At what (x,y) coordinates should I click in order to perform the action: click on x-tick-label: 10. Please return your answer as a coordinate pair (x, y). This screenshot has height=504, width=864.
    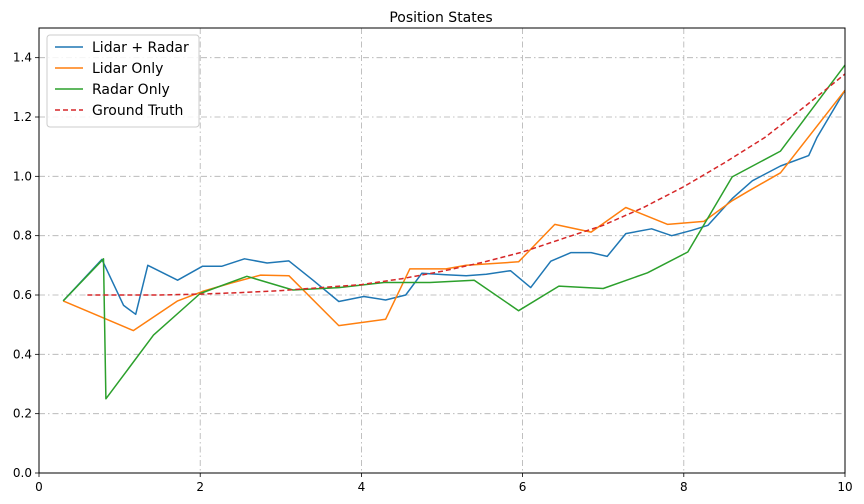
    Looking at the image, I should click on (844, 487).